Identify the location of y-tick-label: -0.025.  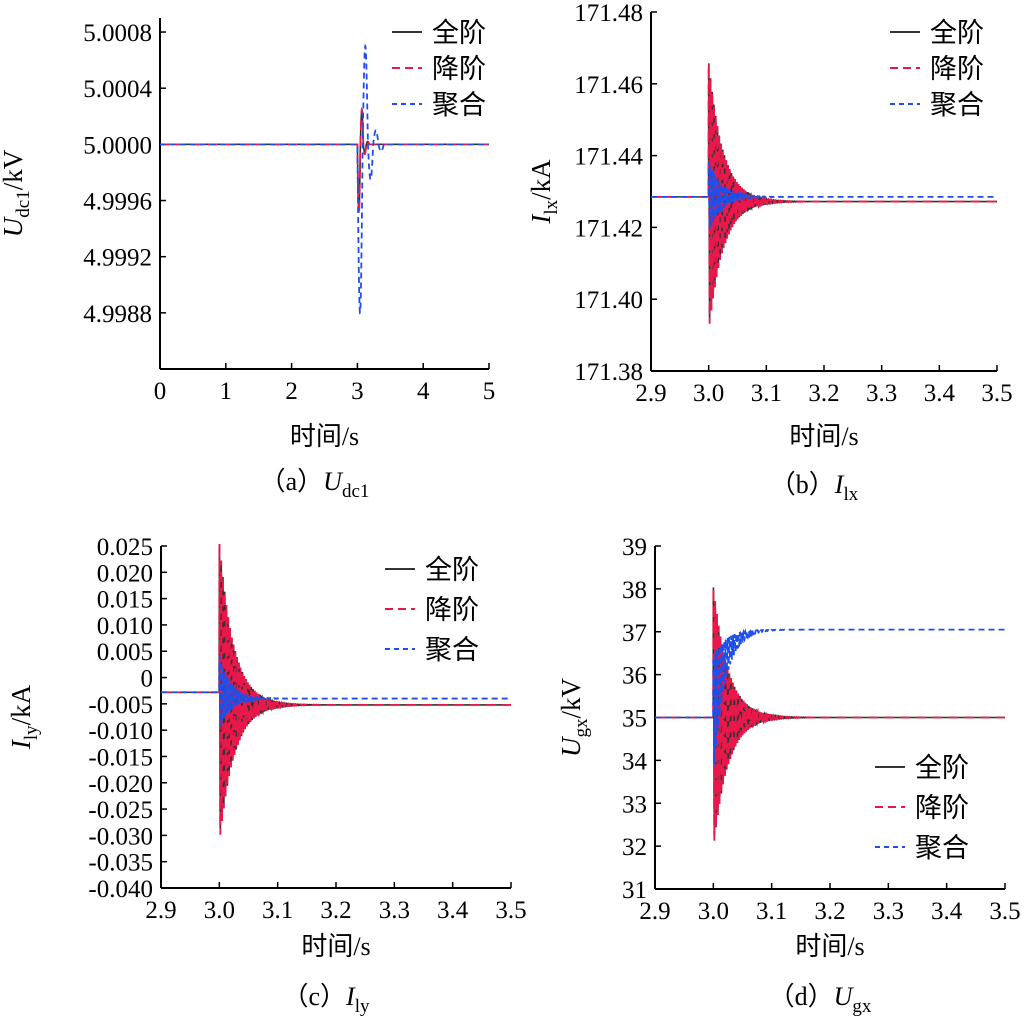
(120, 810).